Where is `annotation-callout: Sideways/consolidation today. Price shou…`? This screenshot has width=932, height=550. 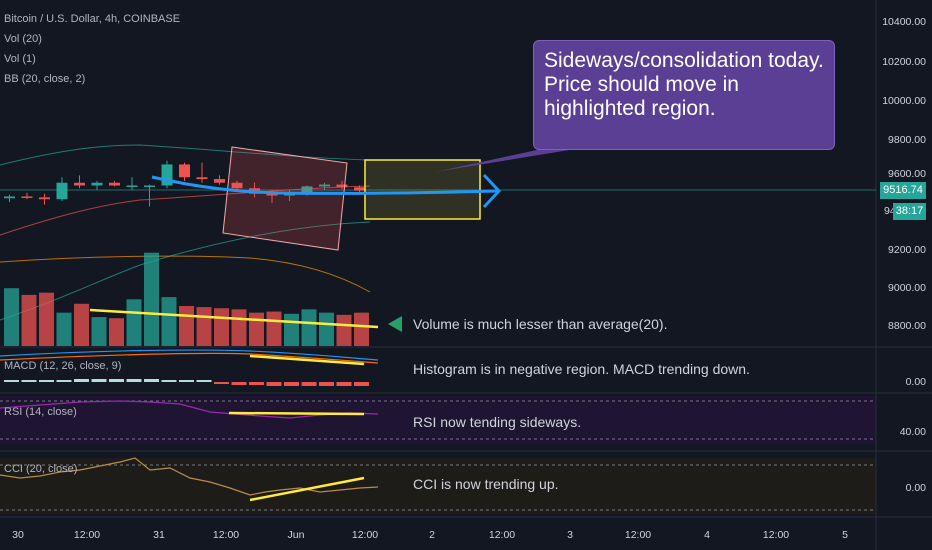
annotation-callout: Sideways/consolidation today. Price shou… is located at coordinates (684, 95).